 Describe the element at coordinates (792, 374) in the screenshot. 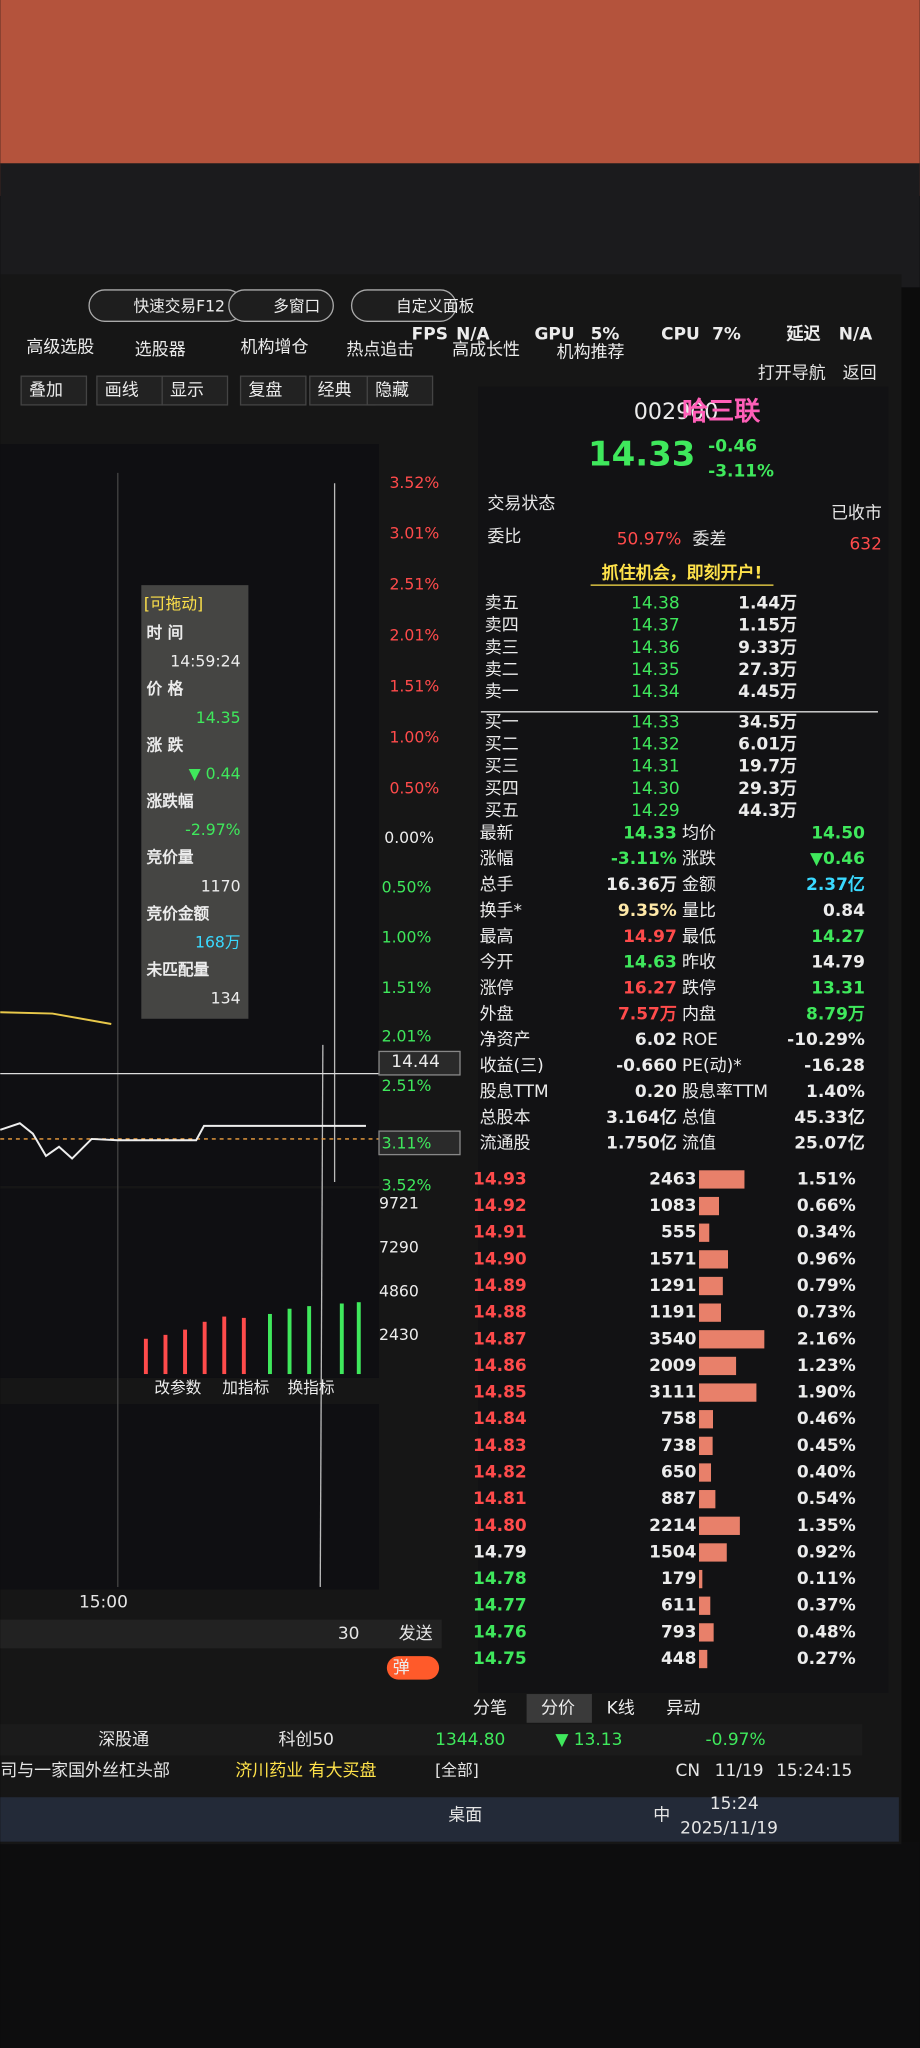

I see `nav: 打开导航` at that location.